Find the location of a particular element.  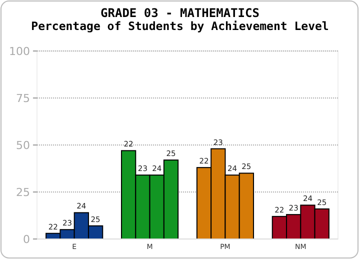

chart-subtitle: Percentage of Students by Achievement Level is located at coordinates (180, 26).